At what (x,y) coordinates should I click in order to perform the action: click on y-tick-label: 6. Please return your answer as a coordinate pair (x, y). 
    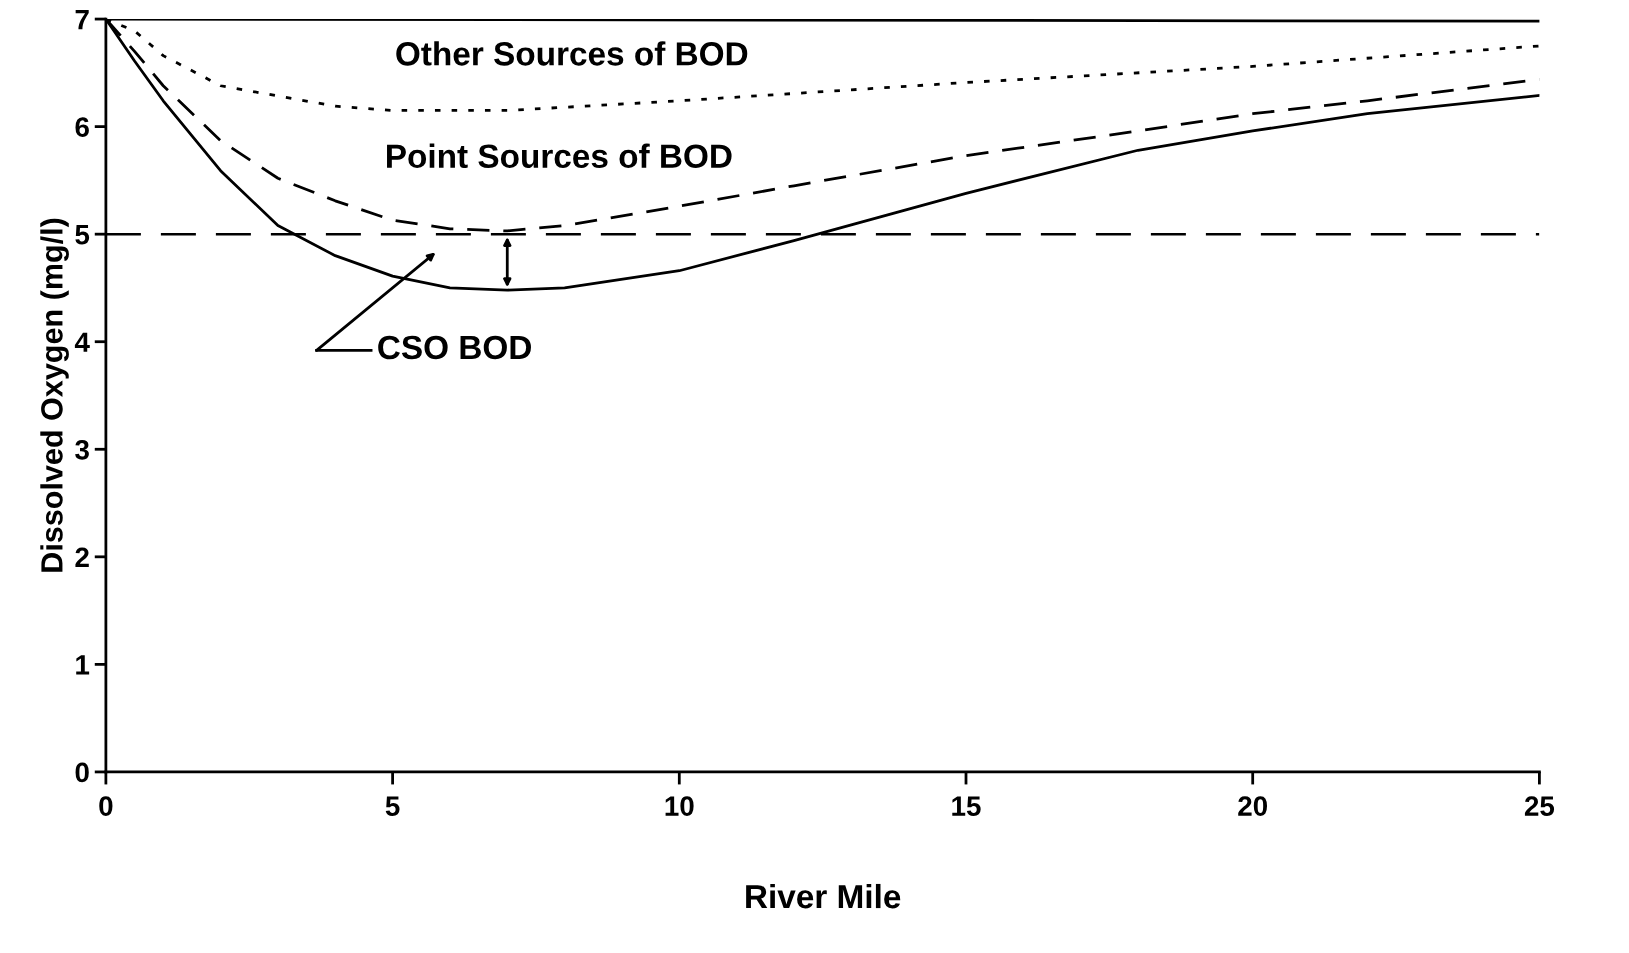
    Looking at the image, I should click on (82, 127).